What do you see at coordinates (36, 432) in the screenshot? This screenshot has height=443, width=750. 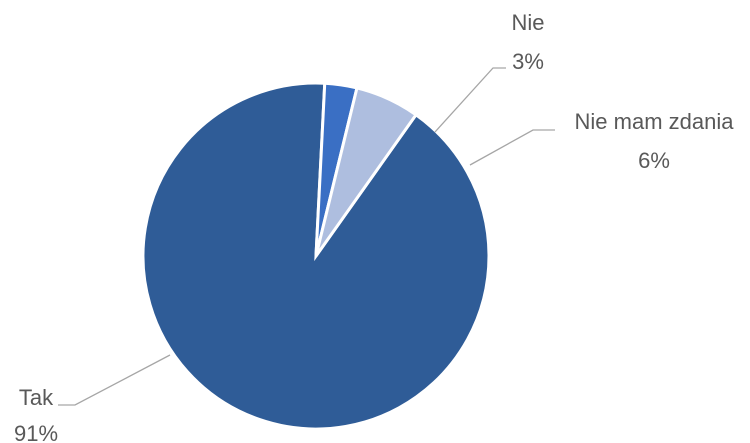 I see `slice-value-tak: 91%` at bounding box center [36, 432].